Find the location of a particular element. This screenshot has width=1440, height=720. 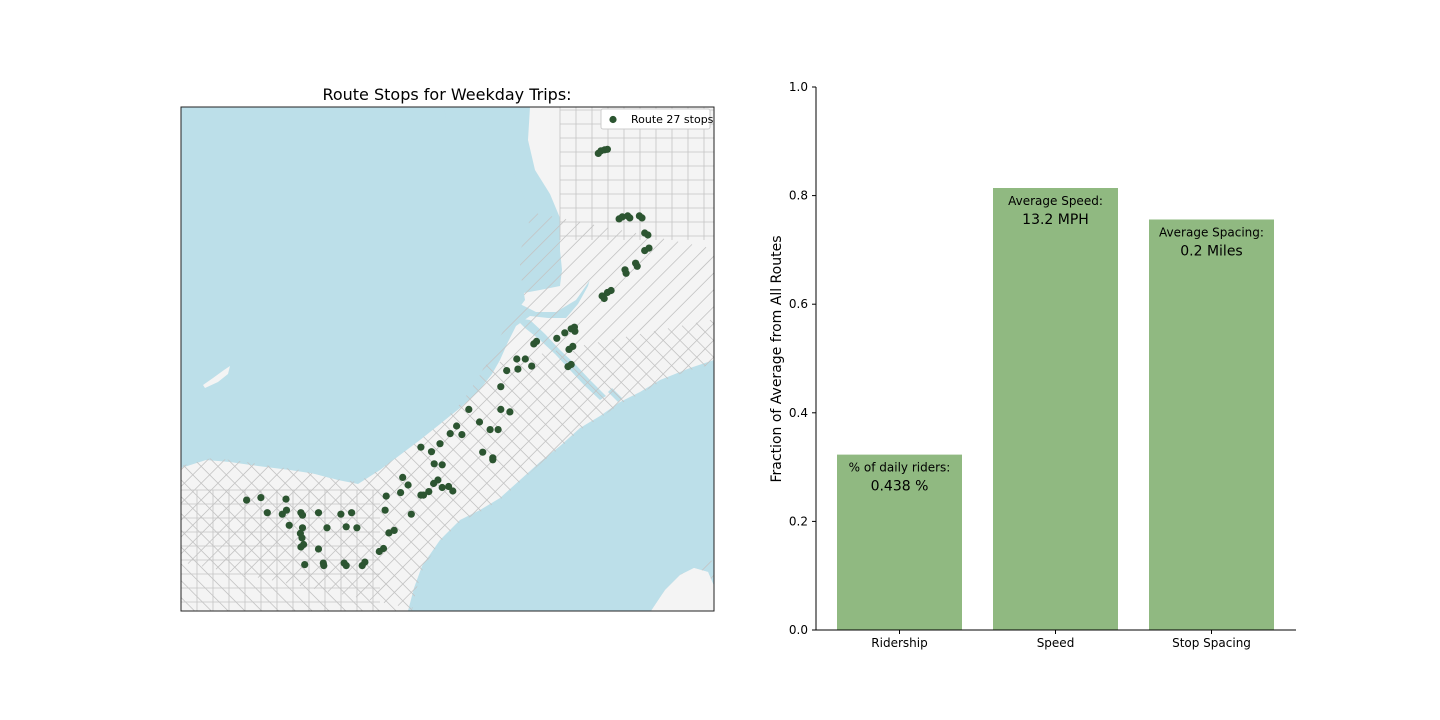

legend-marker is located at coordinates (613, 119).